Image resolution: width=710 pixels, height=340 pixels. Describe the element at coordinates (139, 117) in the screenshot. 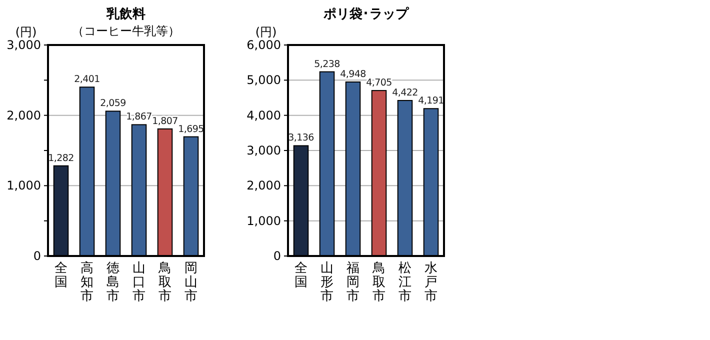

I see `data-label: 1,867` at that location.